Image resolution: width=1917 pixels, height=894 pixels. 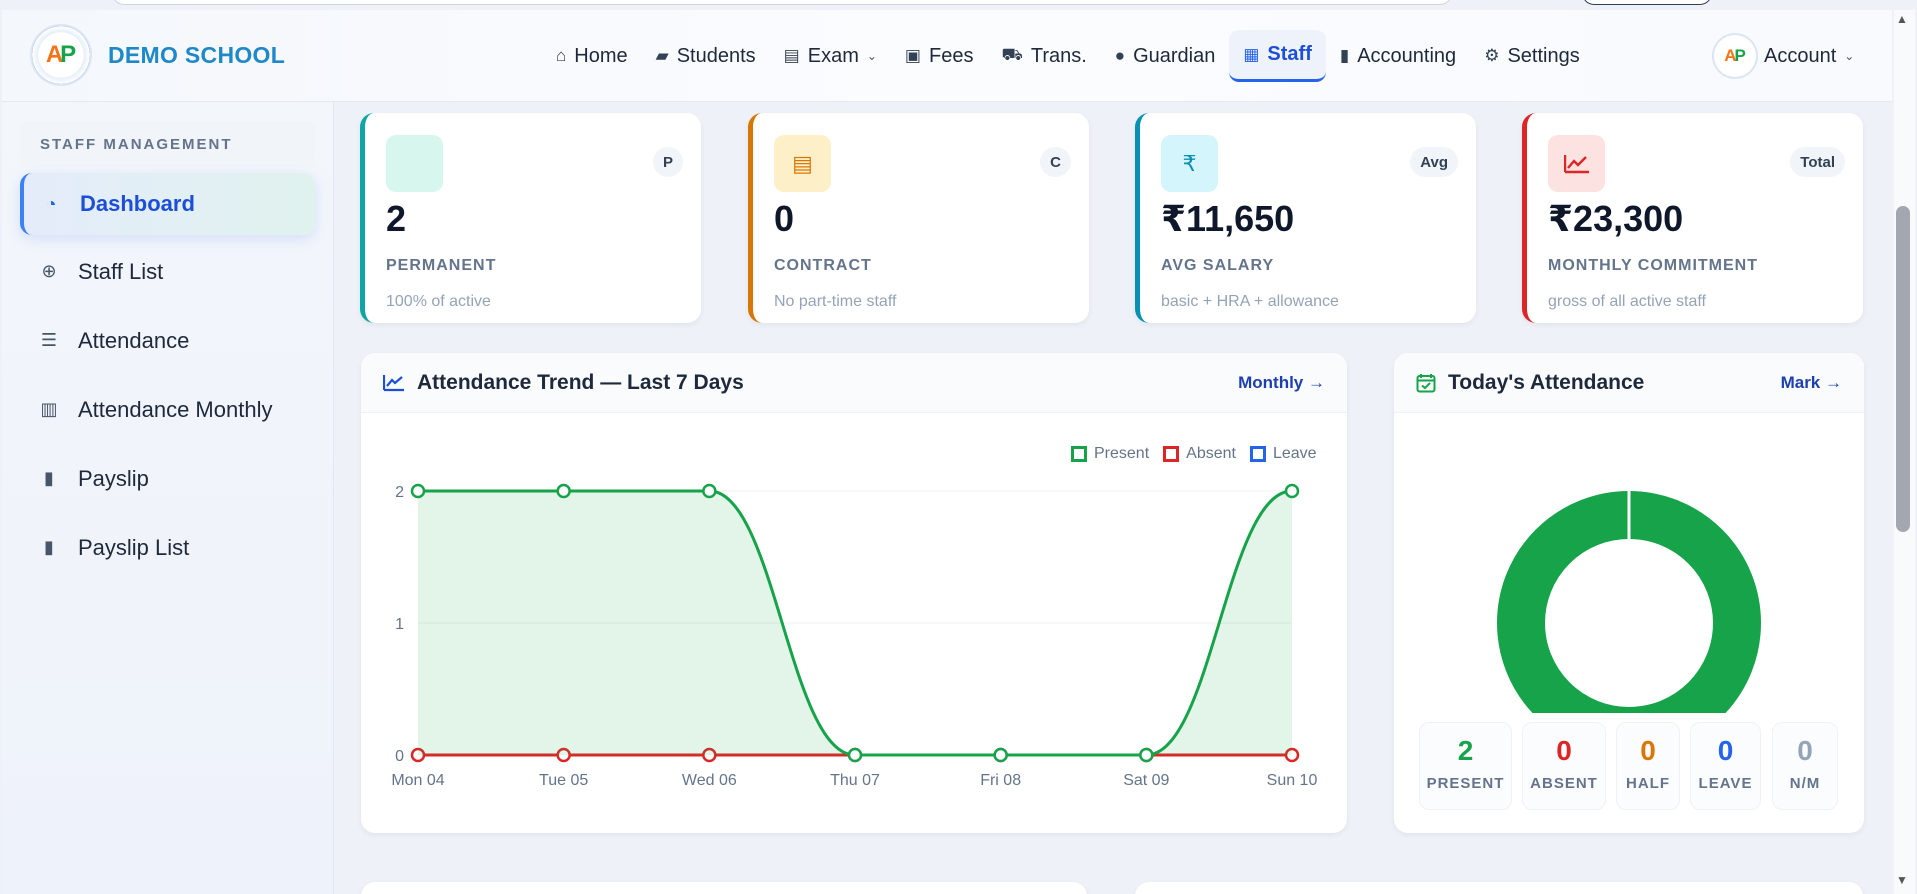 I want to click on x-tick-label: Wed 06, so click(x=709, y=780).